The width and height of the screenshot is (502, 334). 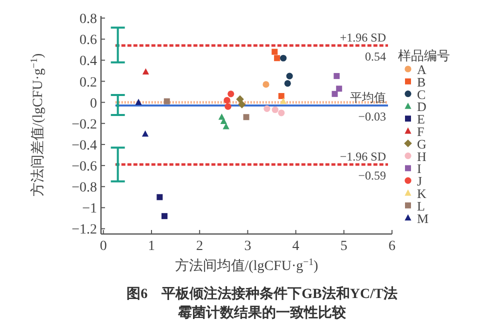 What do you see at coordinates (200, 246) in the screenshot?
I see `x-tick-label: 2` at bounding box center [200, 246].